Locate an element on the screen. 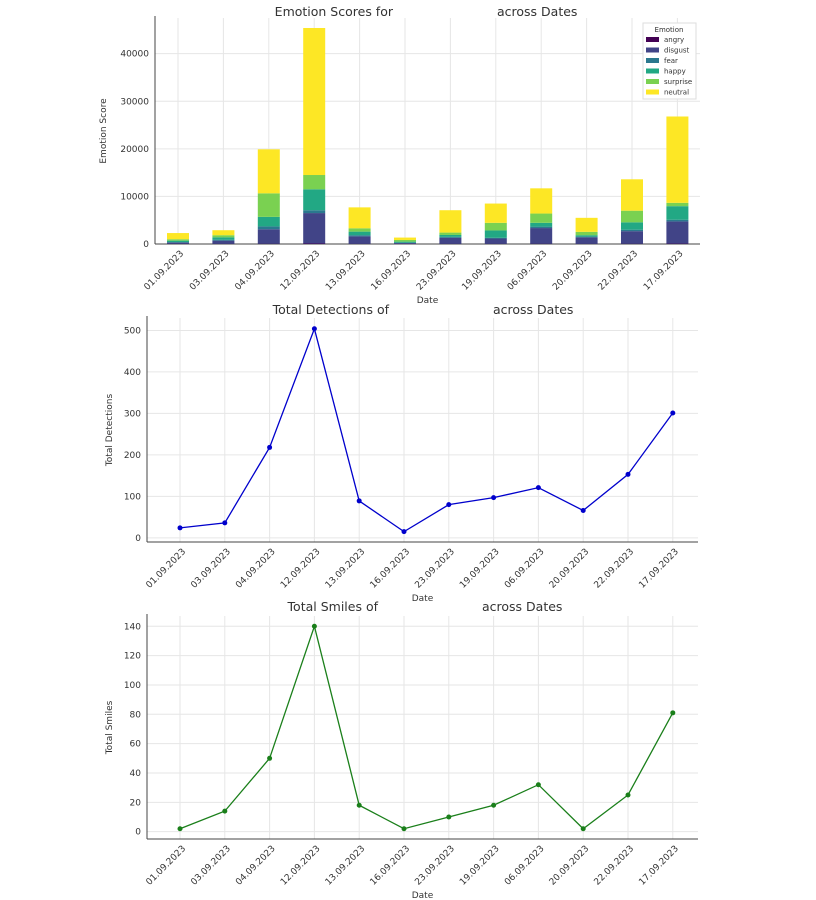 This screenshot has width=816, height=900. chart-title-left: Total Smiles of is located at coordinates (333, 606).